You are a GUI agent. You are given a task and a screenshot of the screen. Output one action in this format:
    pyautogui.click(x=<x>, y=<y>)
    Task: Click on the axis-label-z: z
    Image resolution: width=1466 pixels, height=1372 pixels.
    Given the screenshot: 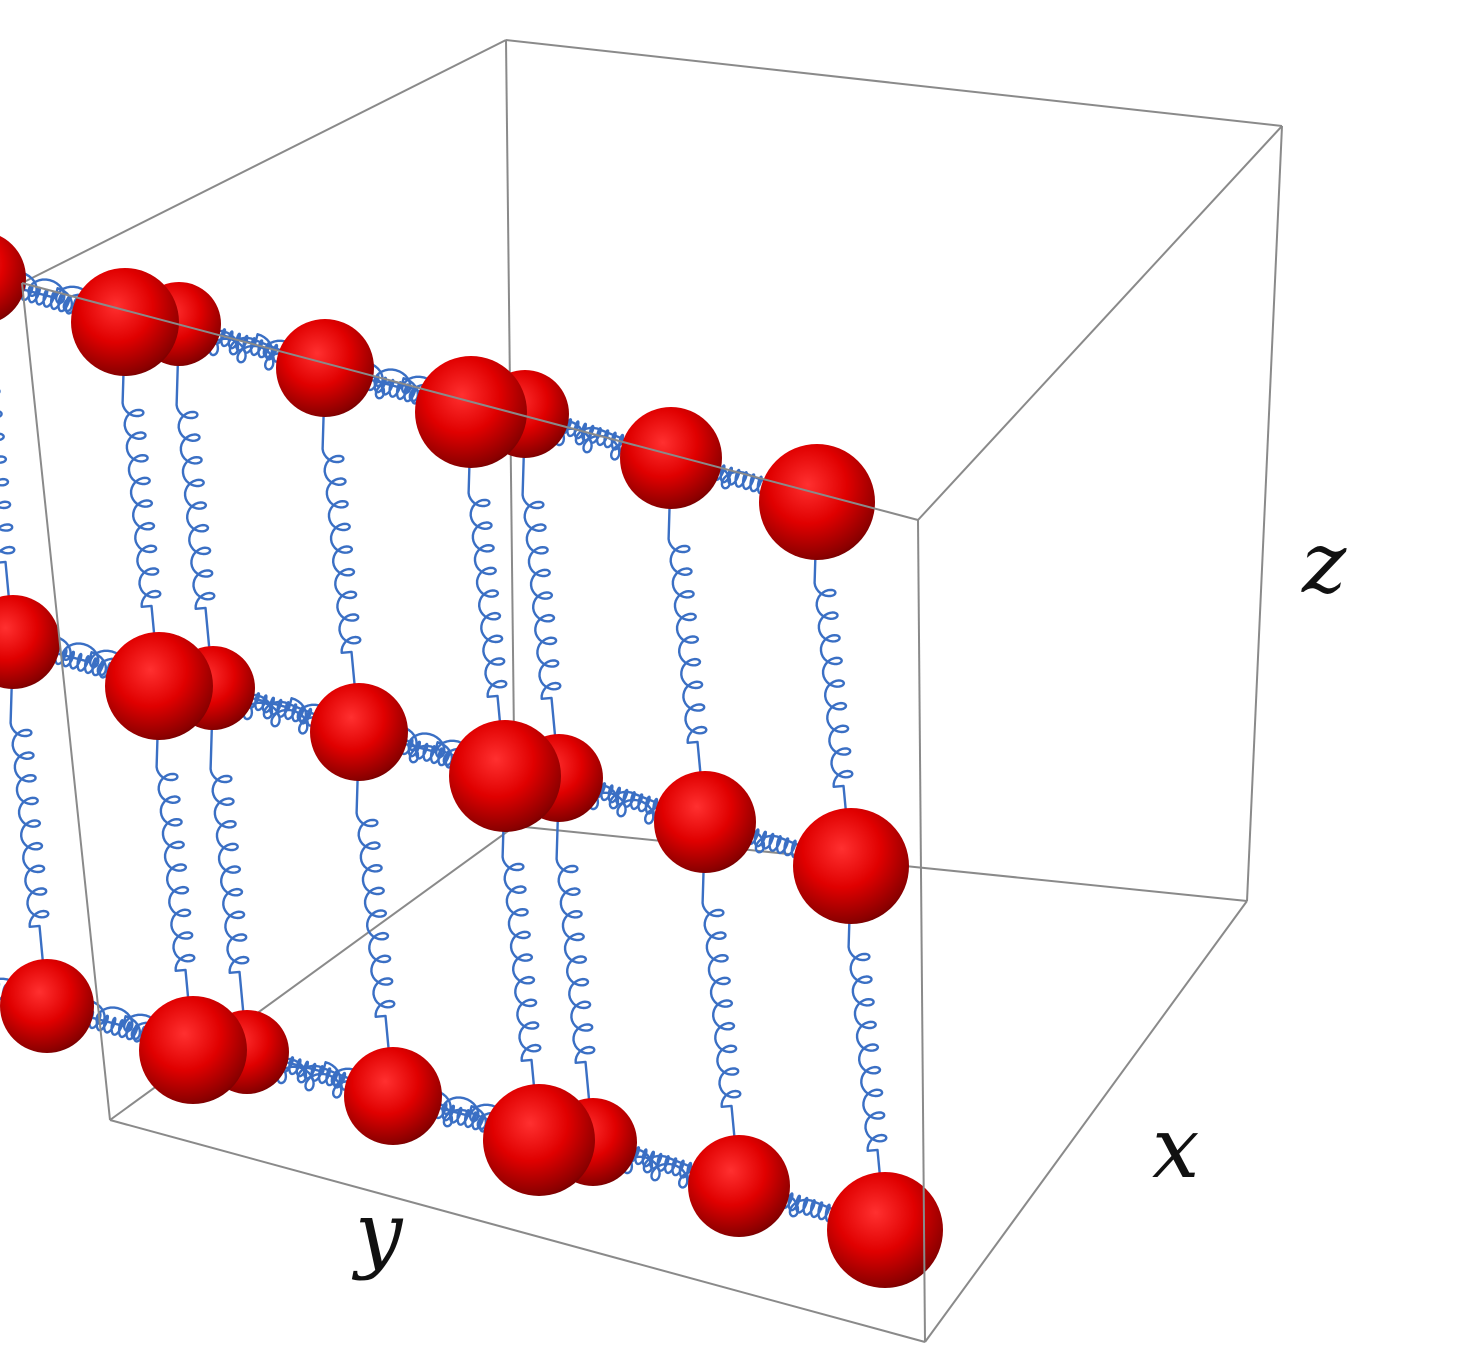 What is the action you would take?
    pyautogui.click(x=1324, y=563)
    